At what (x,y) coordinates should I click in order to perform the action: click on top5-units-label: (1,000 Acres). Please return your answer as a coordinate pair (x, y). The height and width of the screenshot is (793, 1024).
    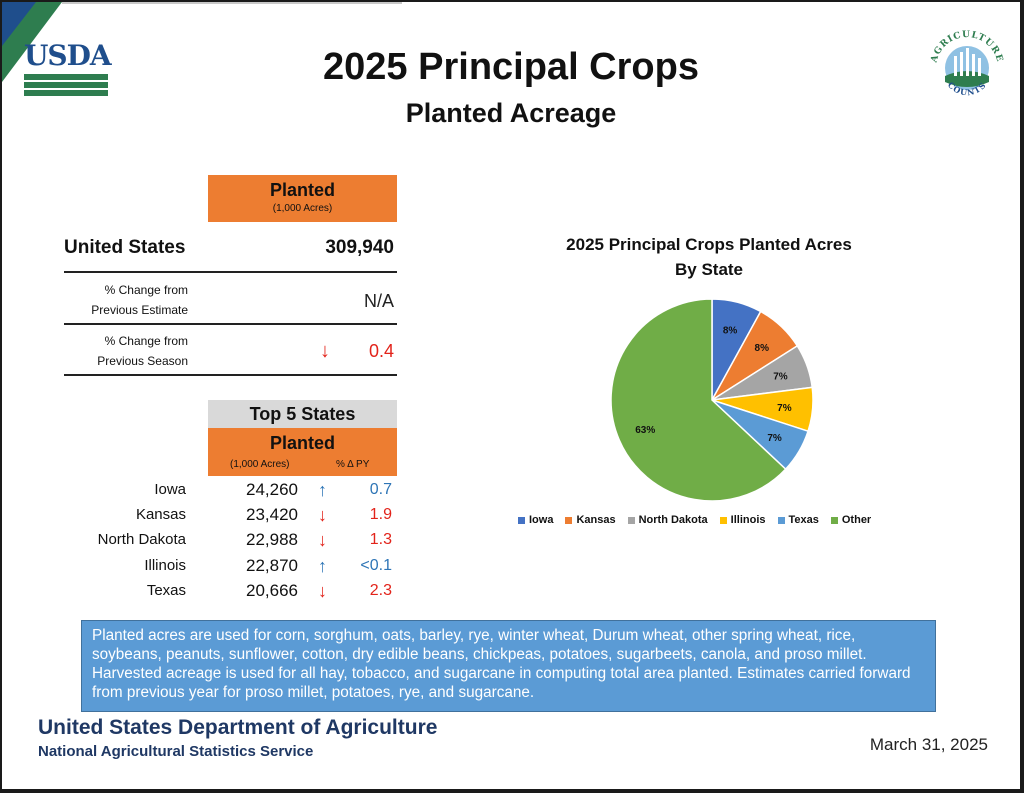
    Looking at the image, I should click on (260, 464).